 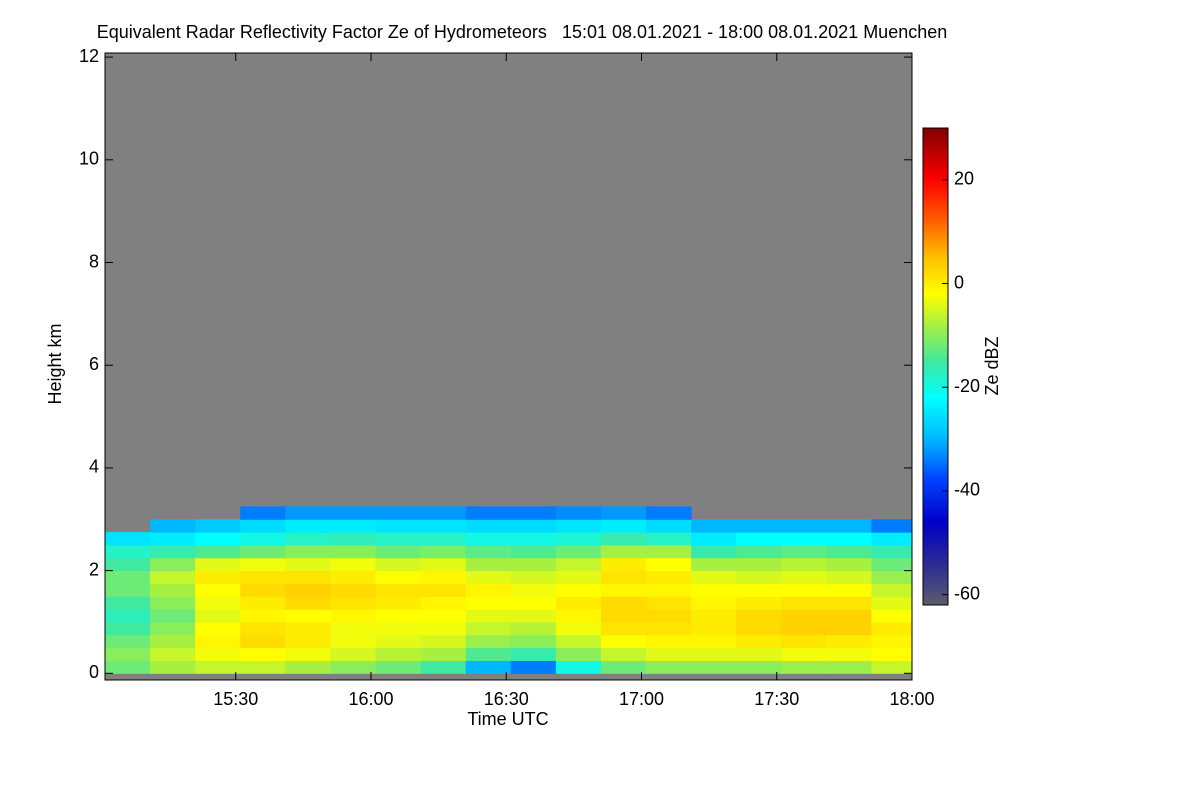 I want to click on x-tick-label: 16:00, so click(x=370, y=699).